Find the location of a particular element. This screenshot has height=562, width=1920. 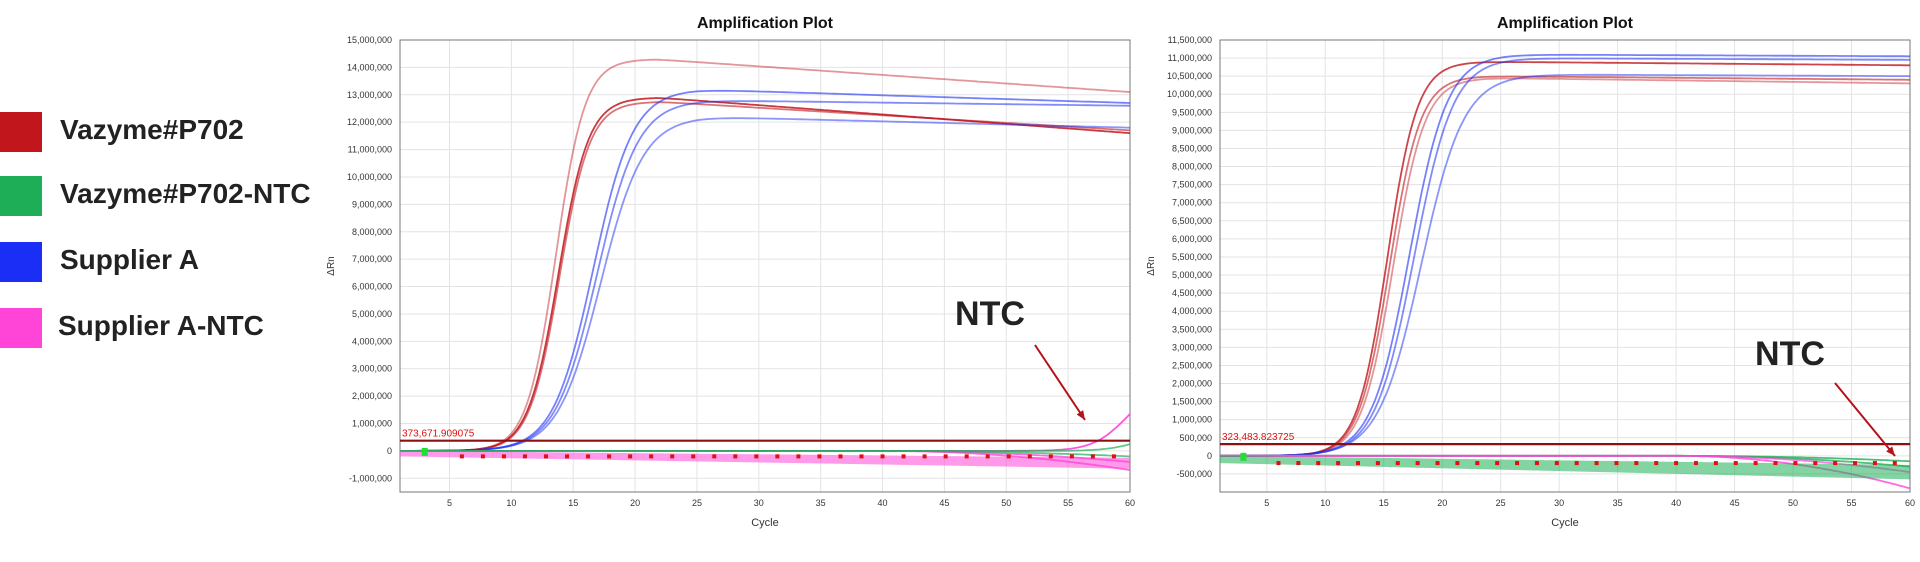

legend-item-supplier-a-ntc: Supplier A-NTC is located at coordinates (172, 326).